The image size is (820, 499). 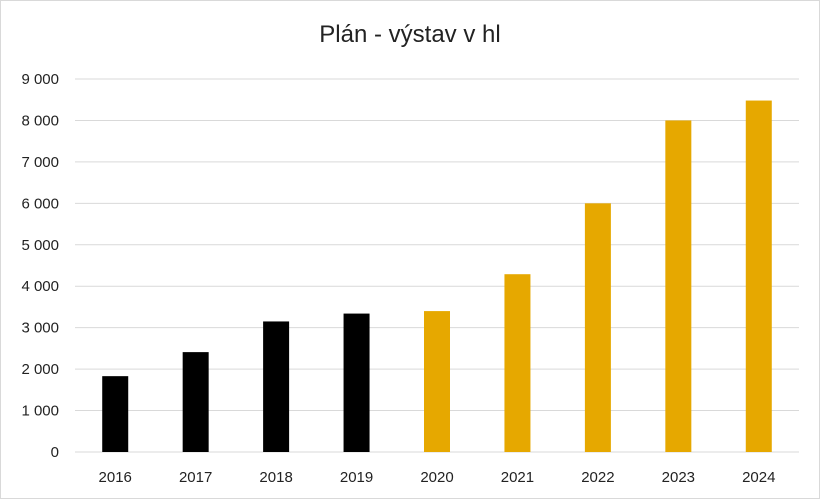 What do you see at coordinates (597, 477) in the screenshot?
I see `x-tick-label: 2022` at bounding box center [597, 477].